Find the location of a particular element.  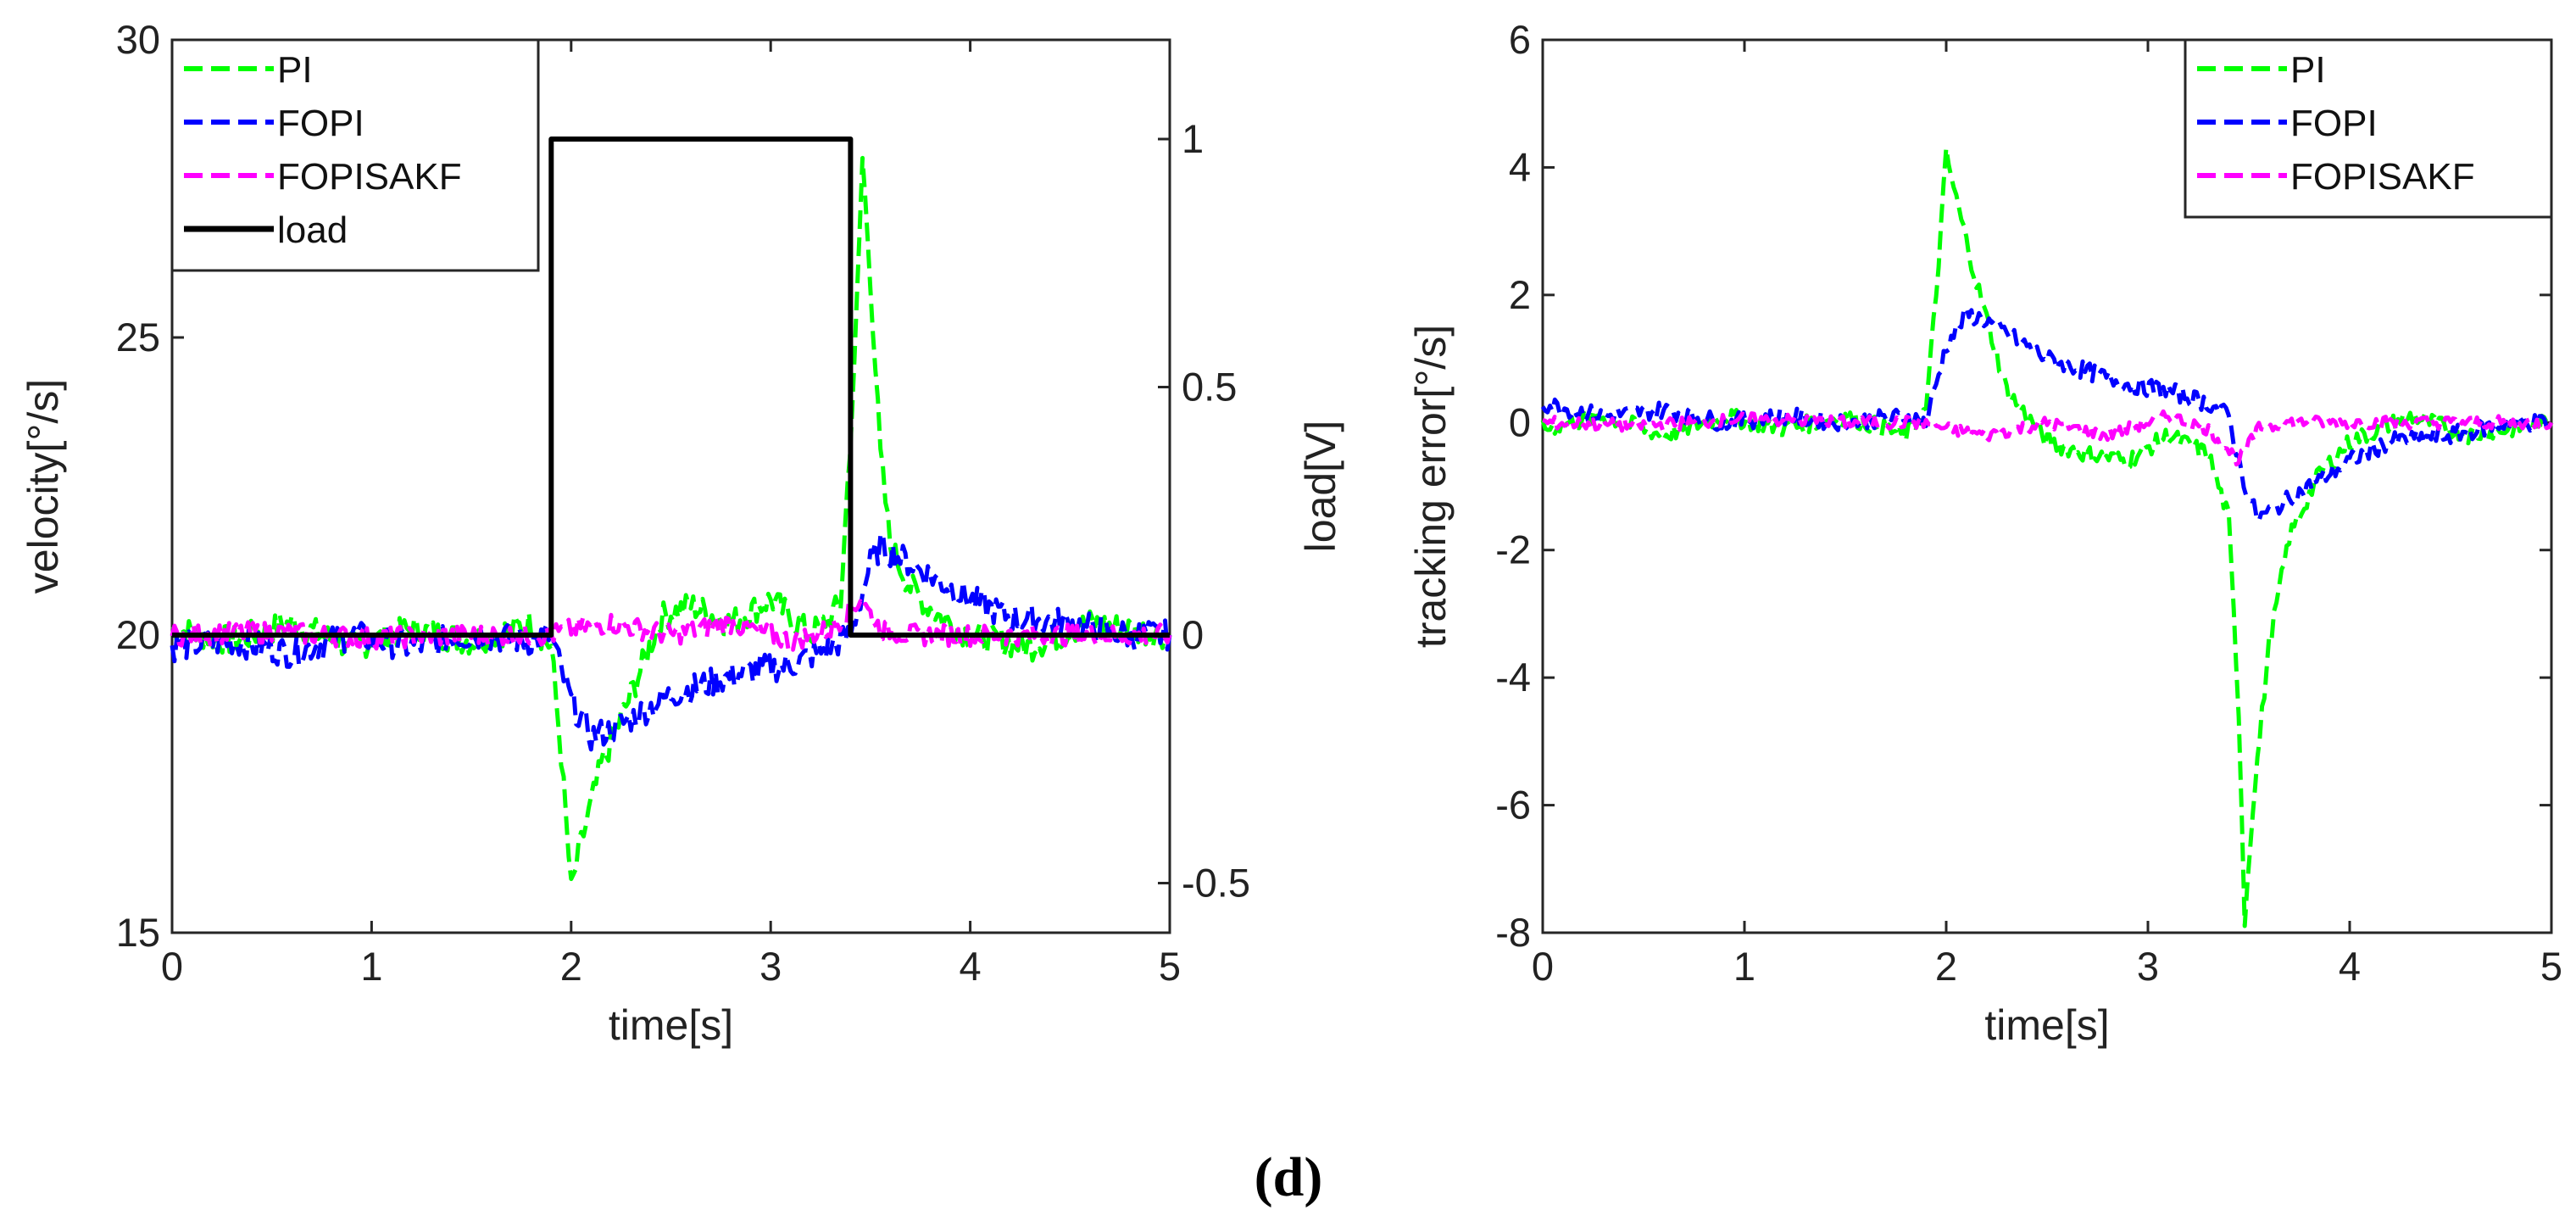

left-x-axis-label: time[s] is located at coordinates (671, 1025).